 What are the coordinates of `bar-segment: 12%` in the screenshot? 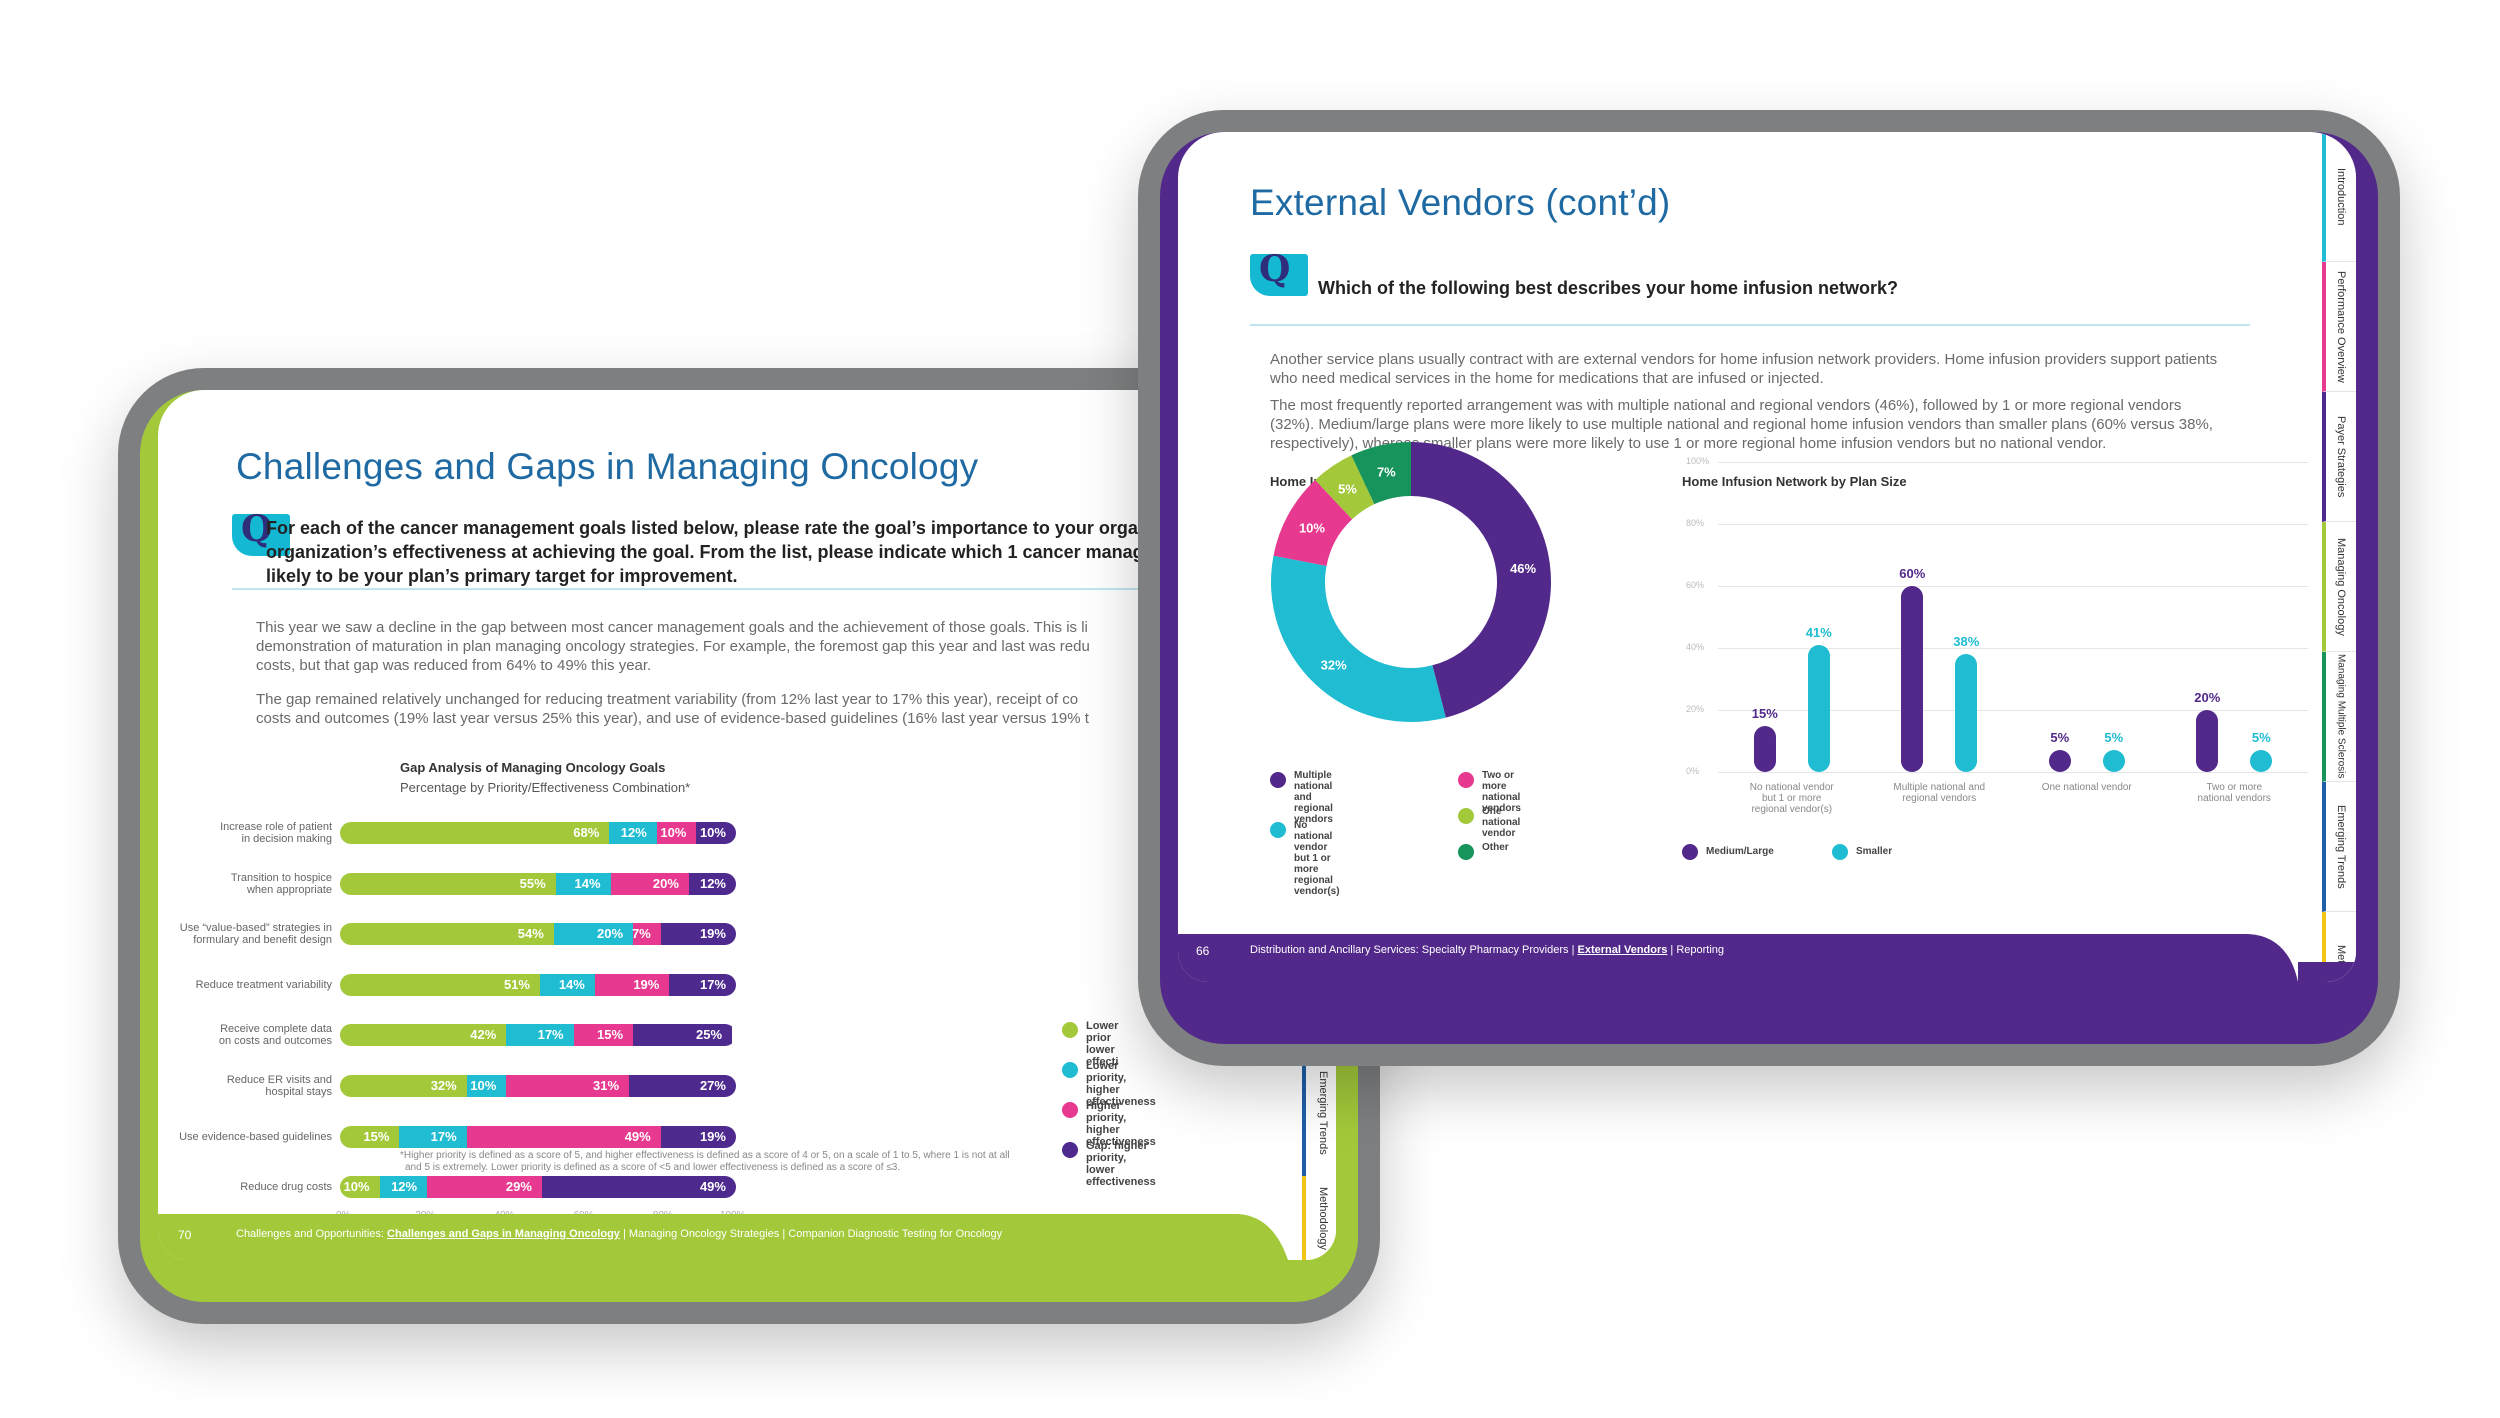 It's located at (633, 833).